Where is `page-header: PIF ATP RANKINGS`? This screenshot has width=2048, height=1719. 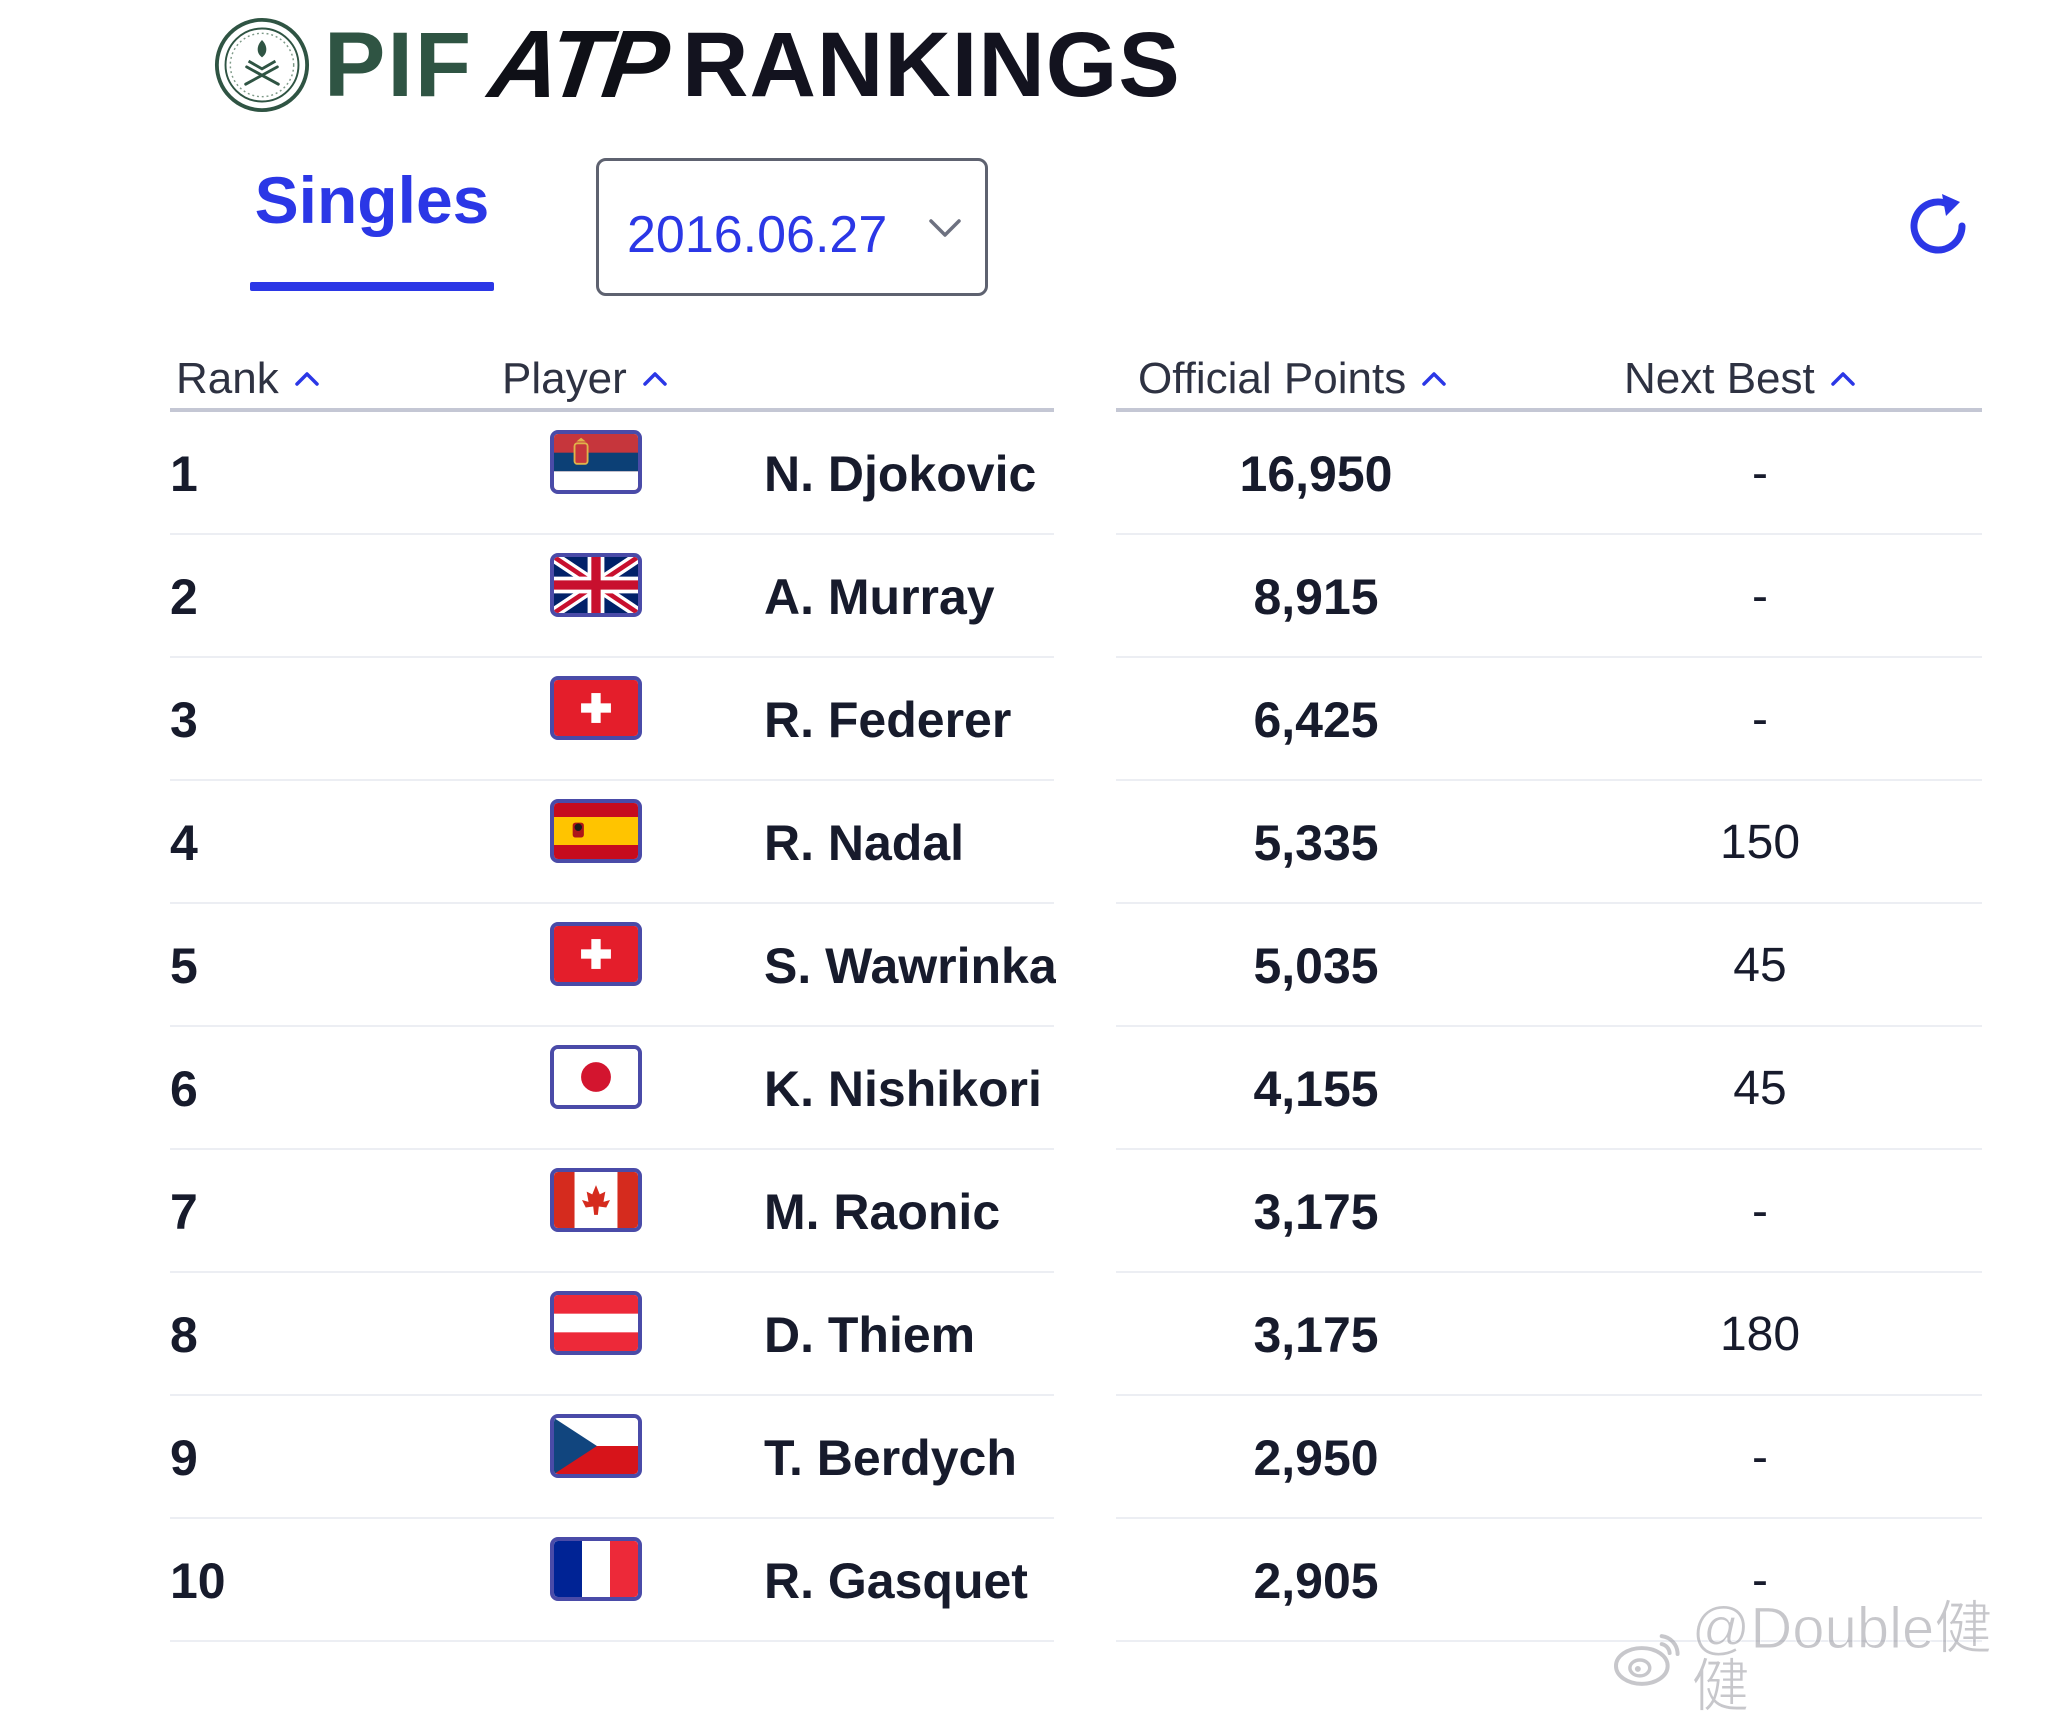
page-header: PIF ATP RANKINGS is located at coordinates (697, 65).